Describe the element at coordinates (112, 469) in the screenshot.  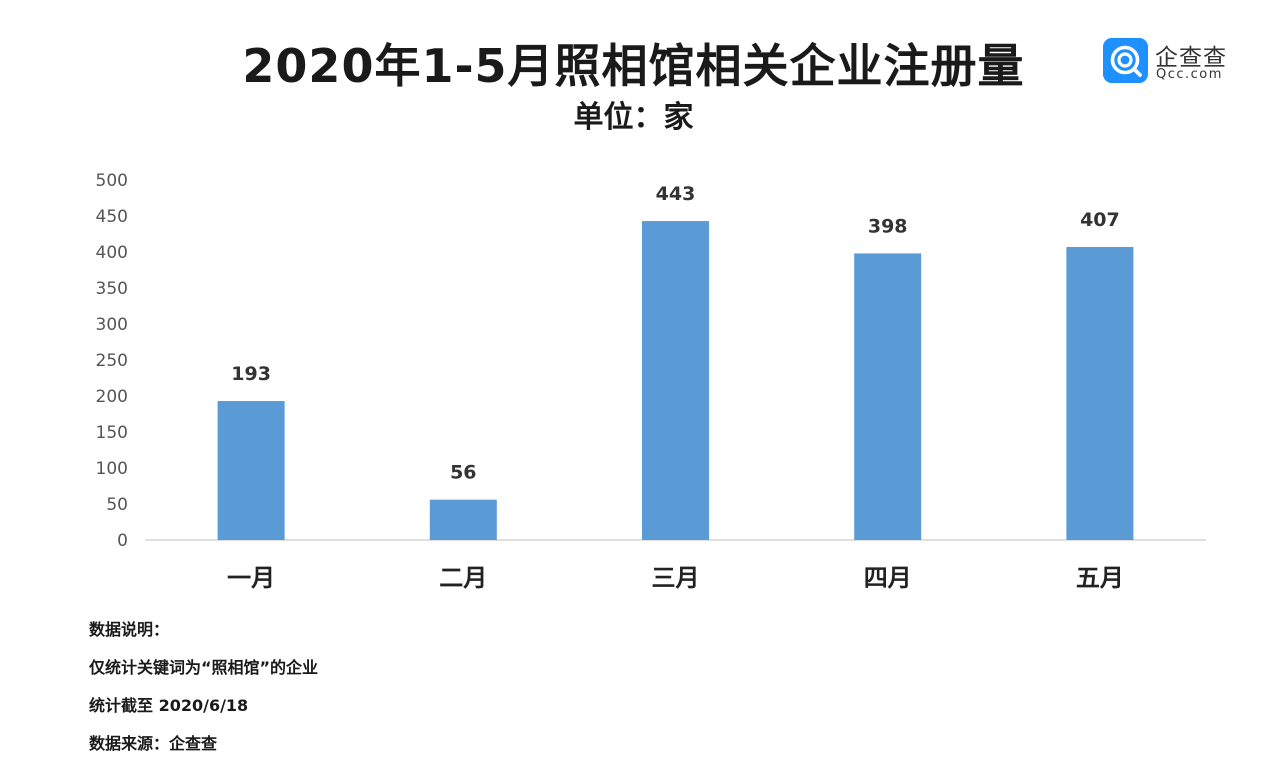
I see `y-tick-label: 100` at that location.